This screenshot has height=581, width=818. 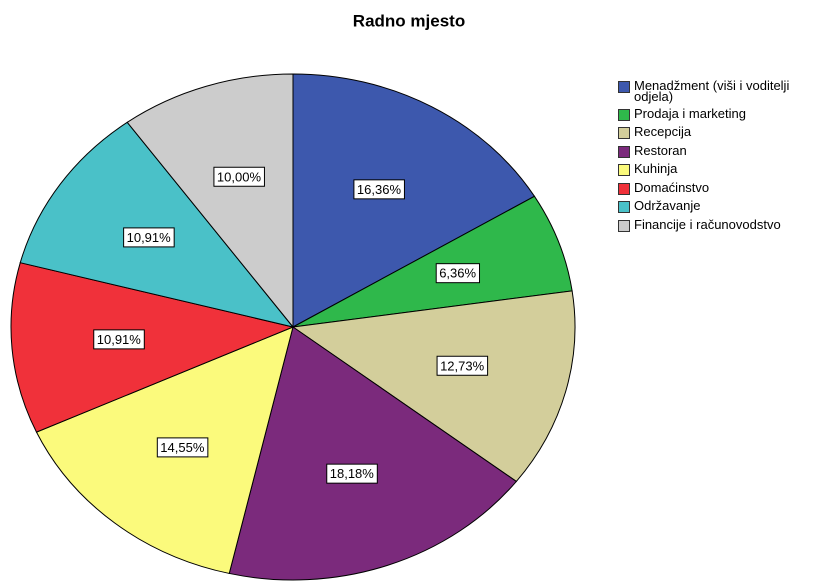 What do you see at coordinates (707, 224) in the screenshot?
I see `legend-label: Financije i računovodstvo` at bounding box center [707, 224].